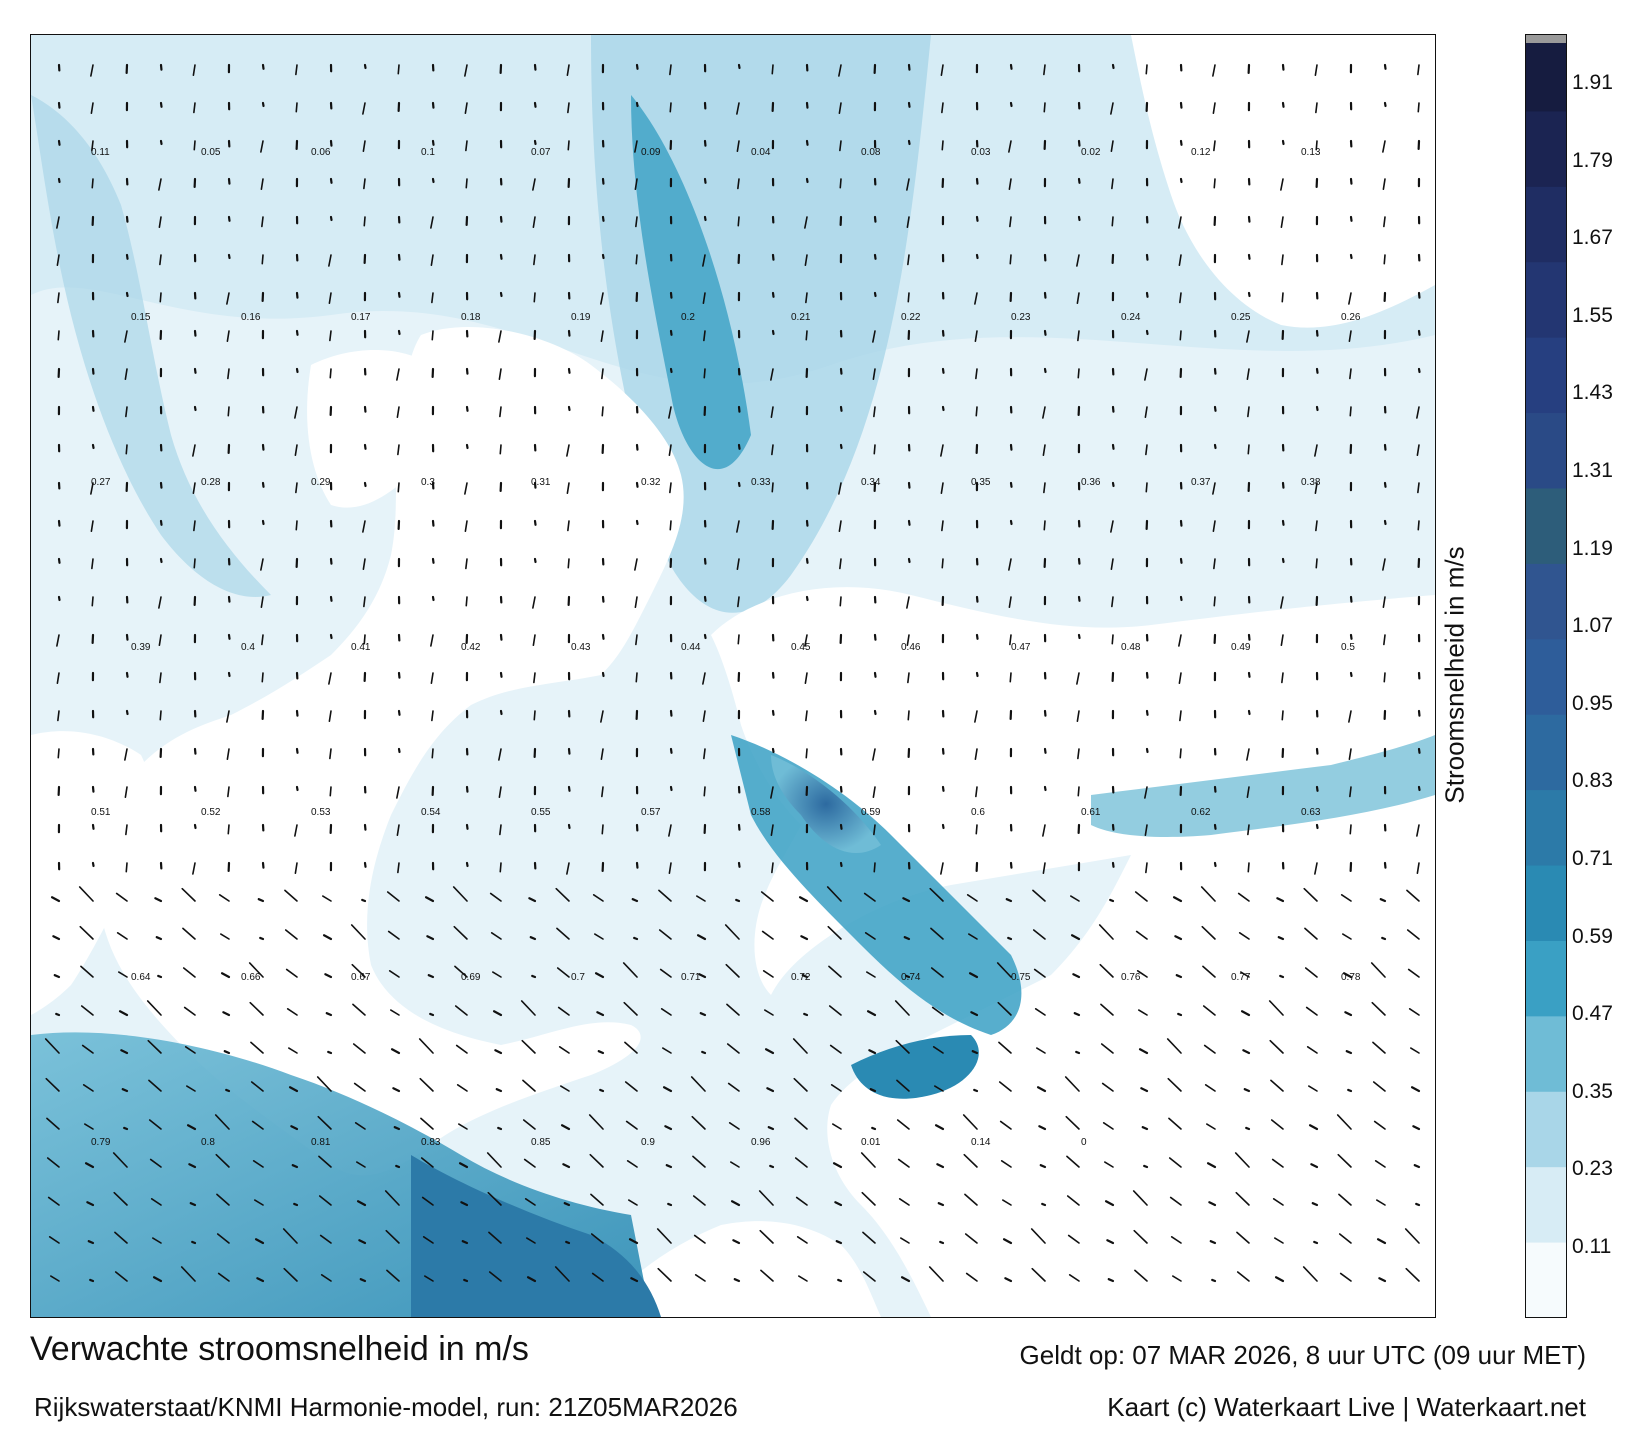 The width and height of the screenshot is (1650, 1450). I want to click on current-value-label: 0.72, so click(801, 977).